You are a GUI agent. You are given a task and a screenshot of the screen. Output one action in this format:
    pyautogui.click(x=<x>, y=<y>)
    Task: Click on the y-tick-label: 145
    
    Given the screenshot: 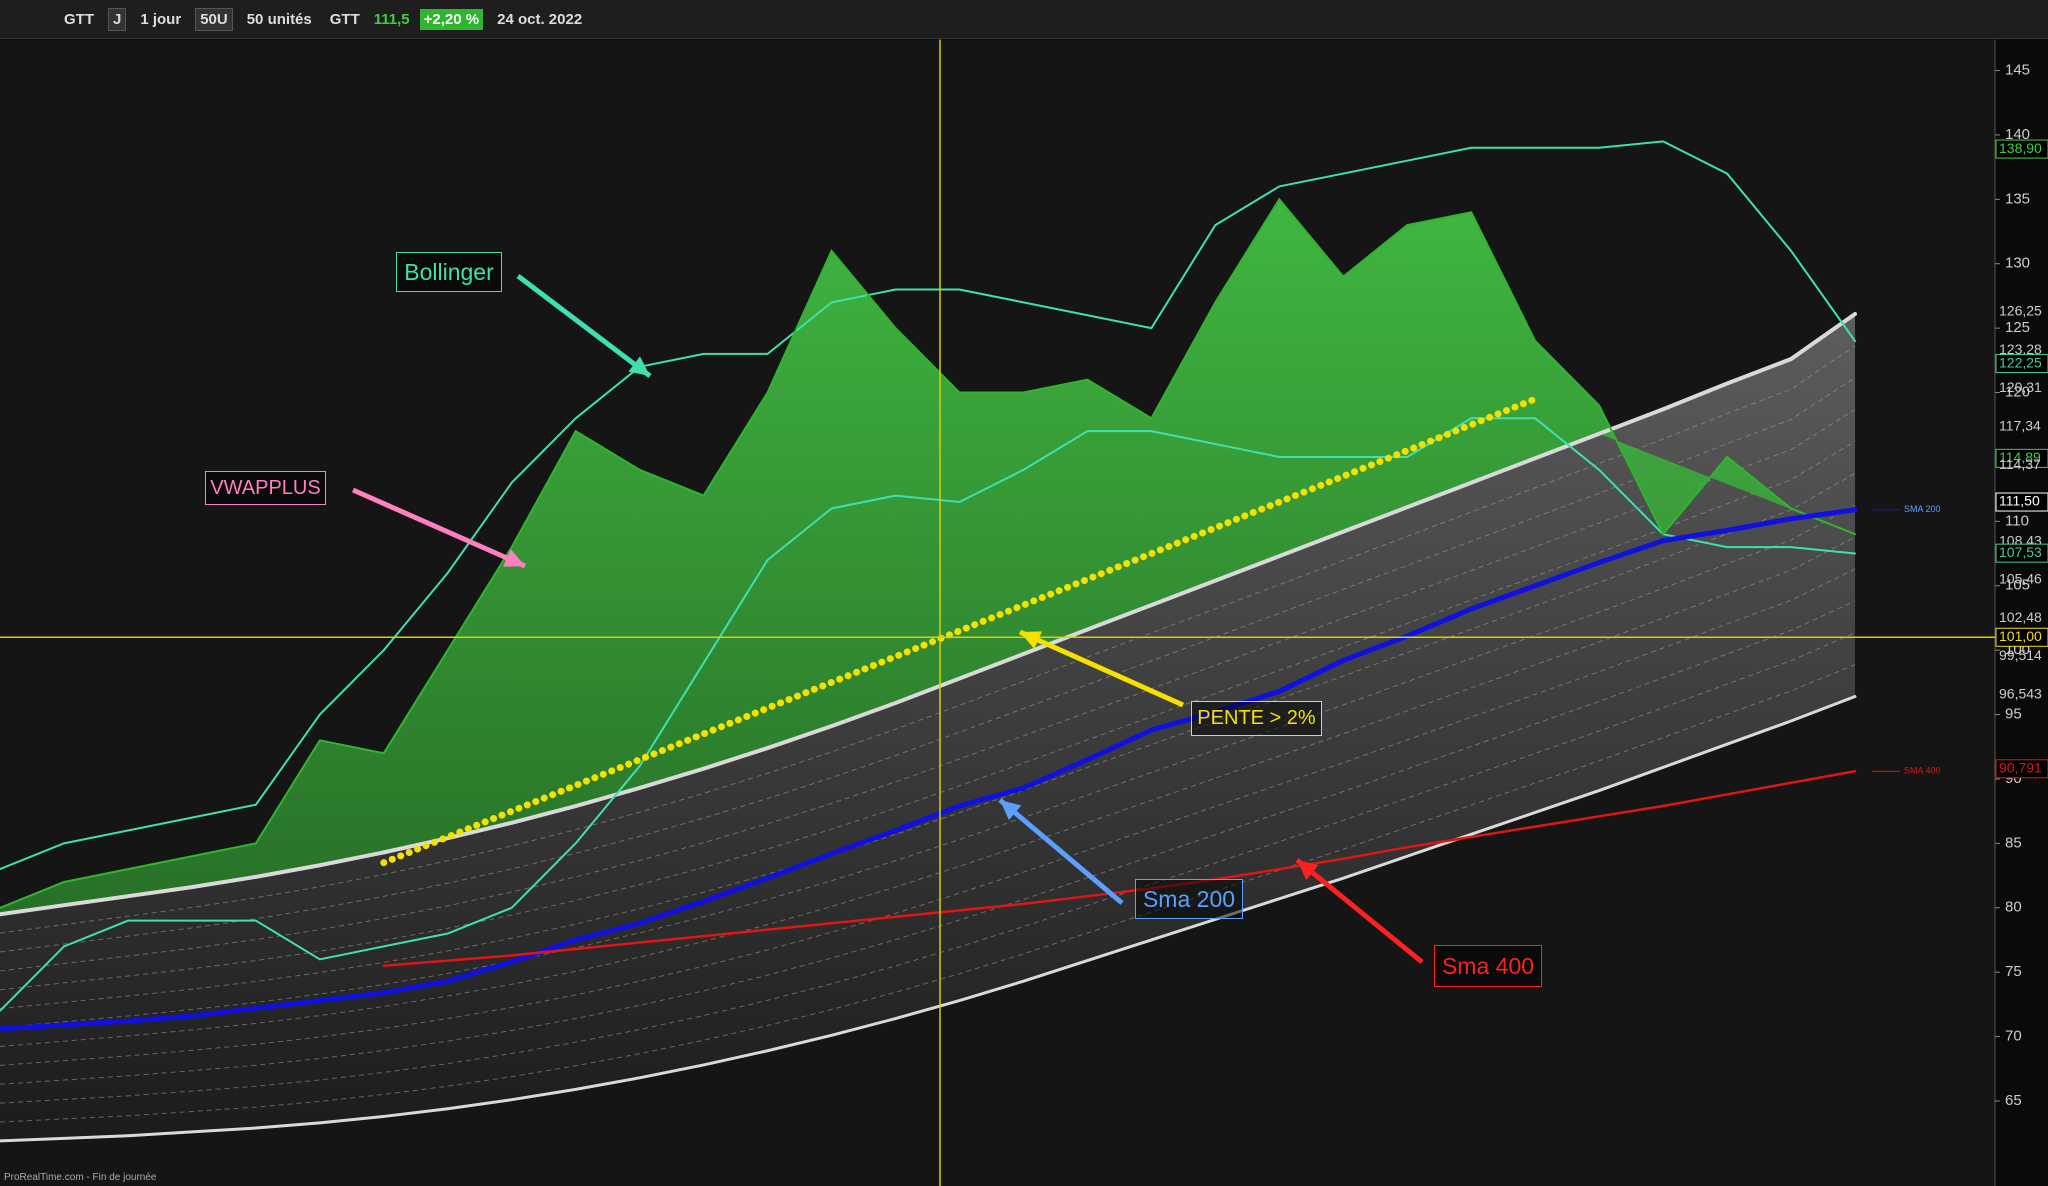 What is the action you would take?
    pyautogui.click(x=2017, y=69)
    